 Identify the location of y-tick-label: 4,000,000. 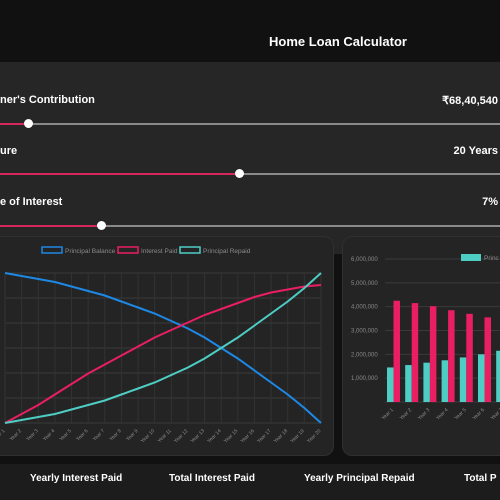
(364, 308).